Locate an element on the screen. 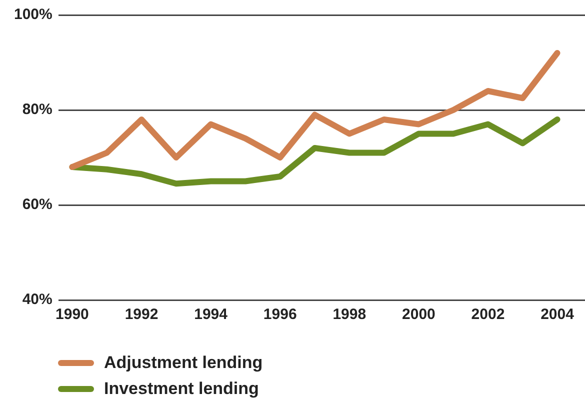  y-tick-label: 100% is located at coordinates (33, 15).